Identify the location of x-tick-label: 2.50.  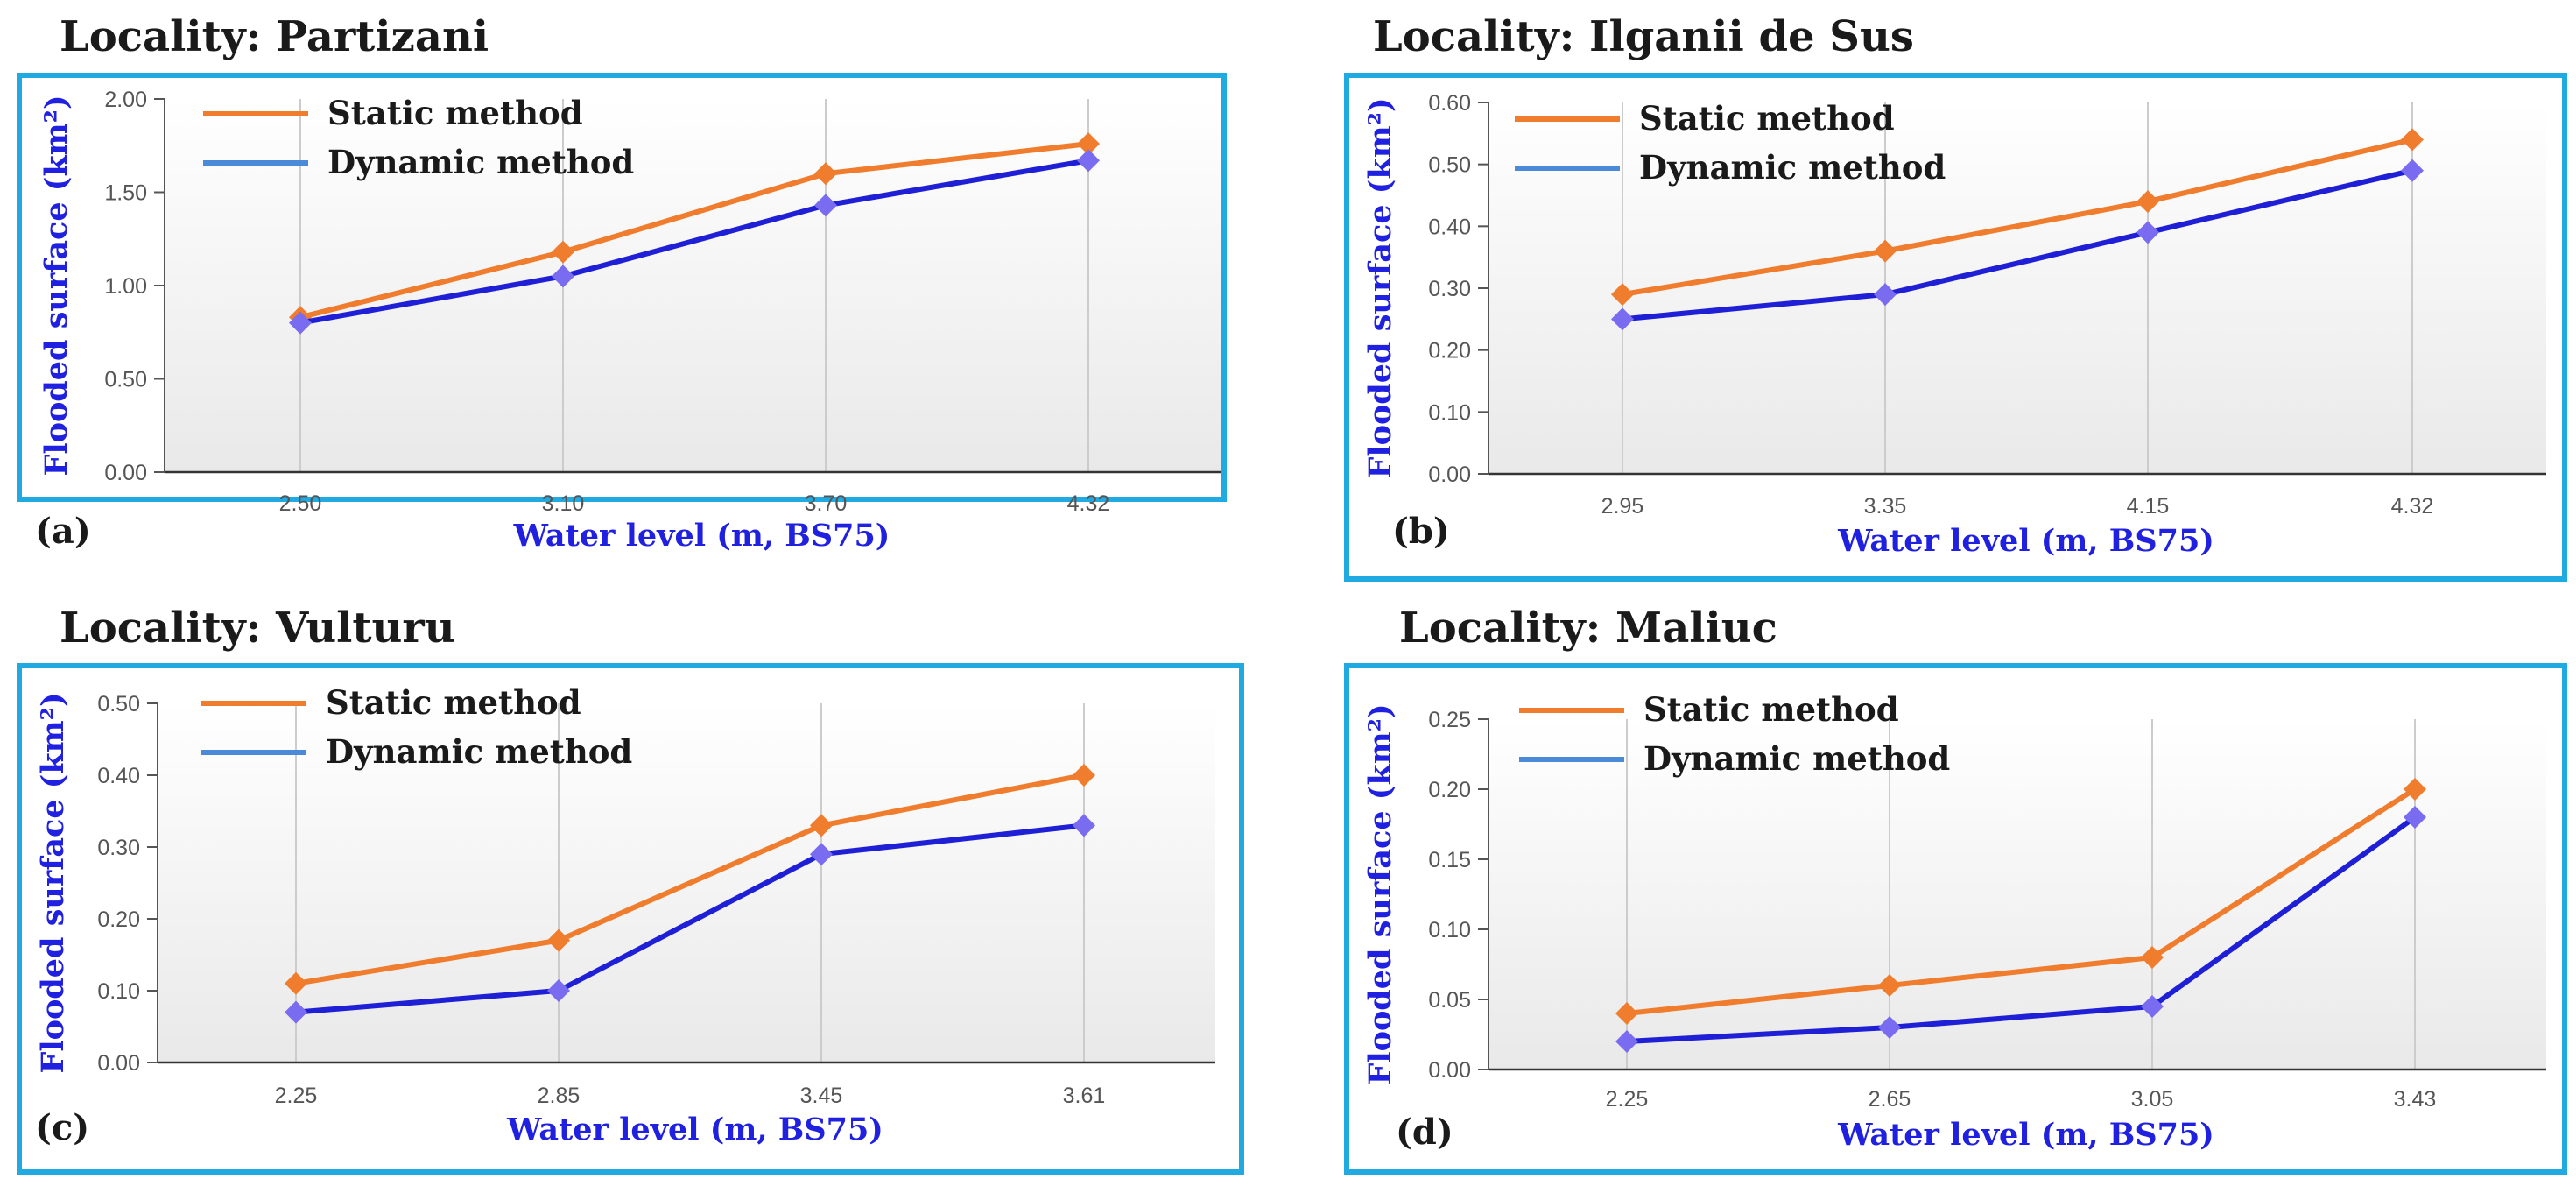
(300, 503).